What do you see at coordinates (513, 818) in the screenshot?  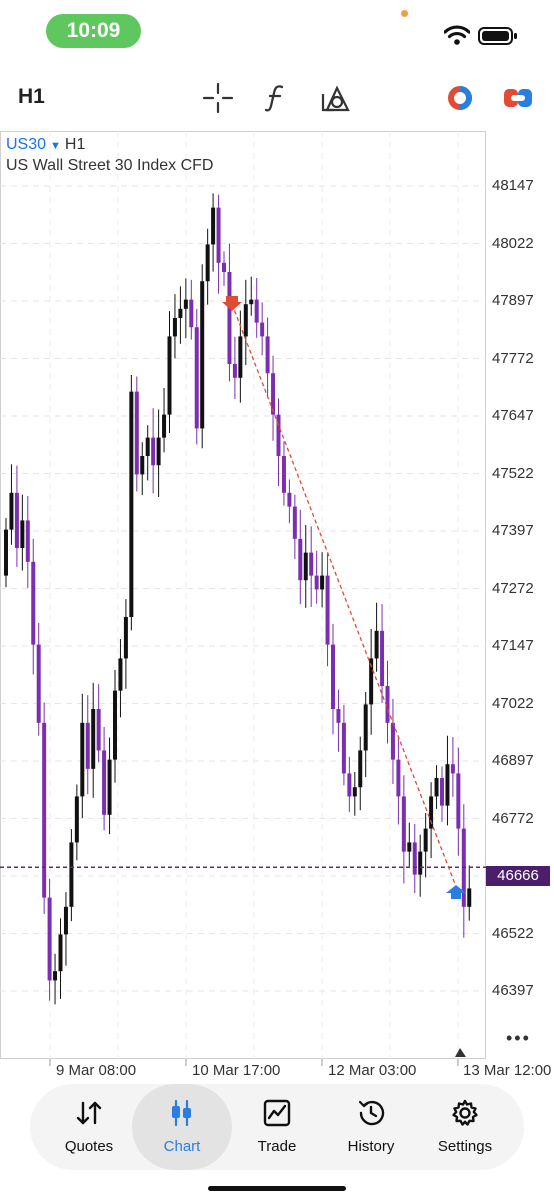 I see `price-axis-label: 46772` at bounding box center [513, 818].